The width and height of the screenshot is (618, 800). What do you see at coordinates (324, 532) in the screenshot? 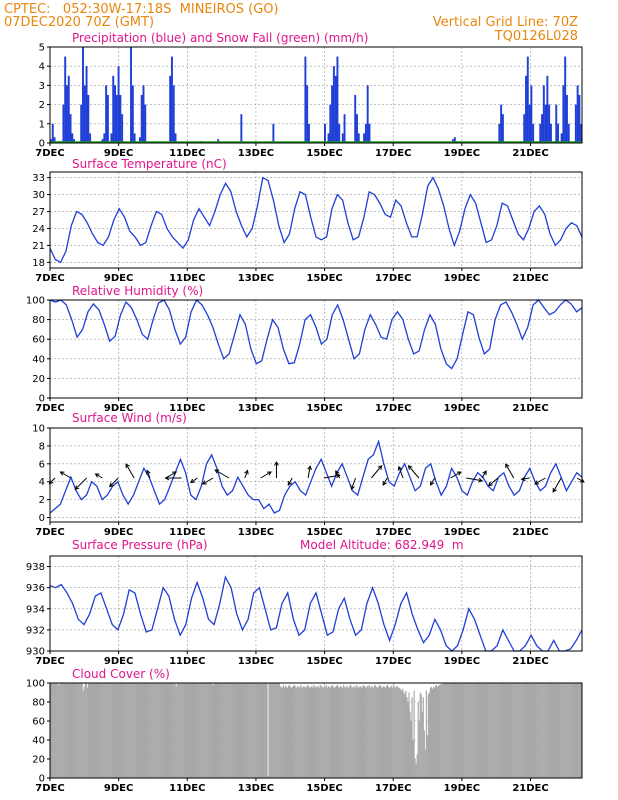
I see `x-tick-label: 15DEC` at bounding box center [324, 532].